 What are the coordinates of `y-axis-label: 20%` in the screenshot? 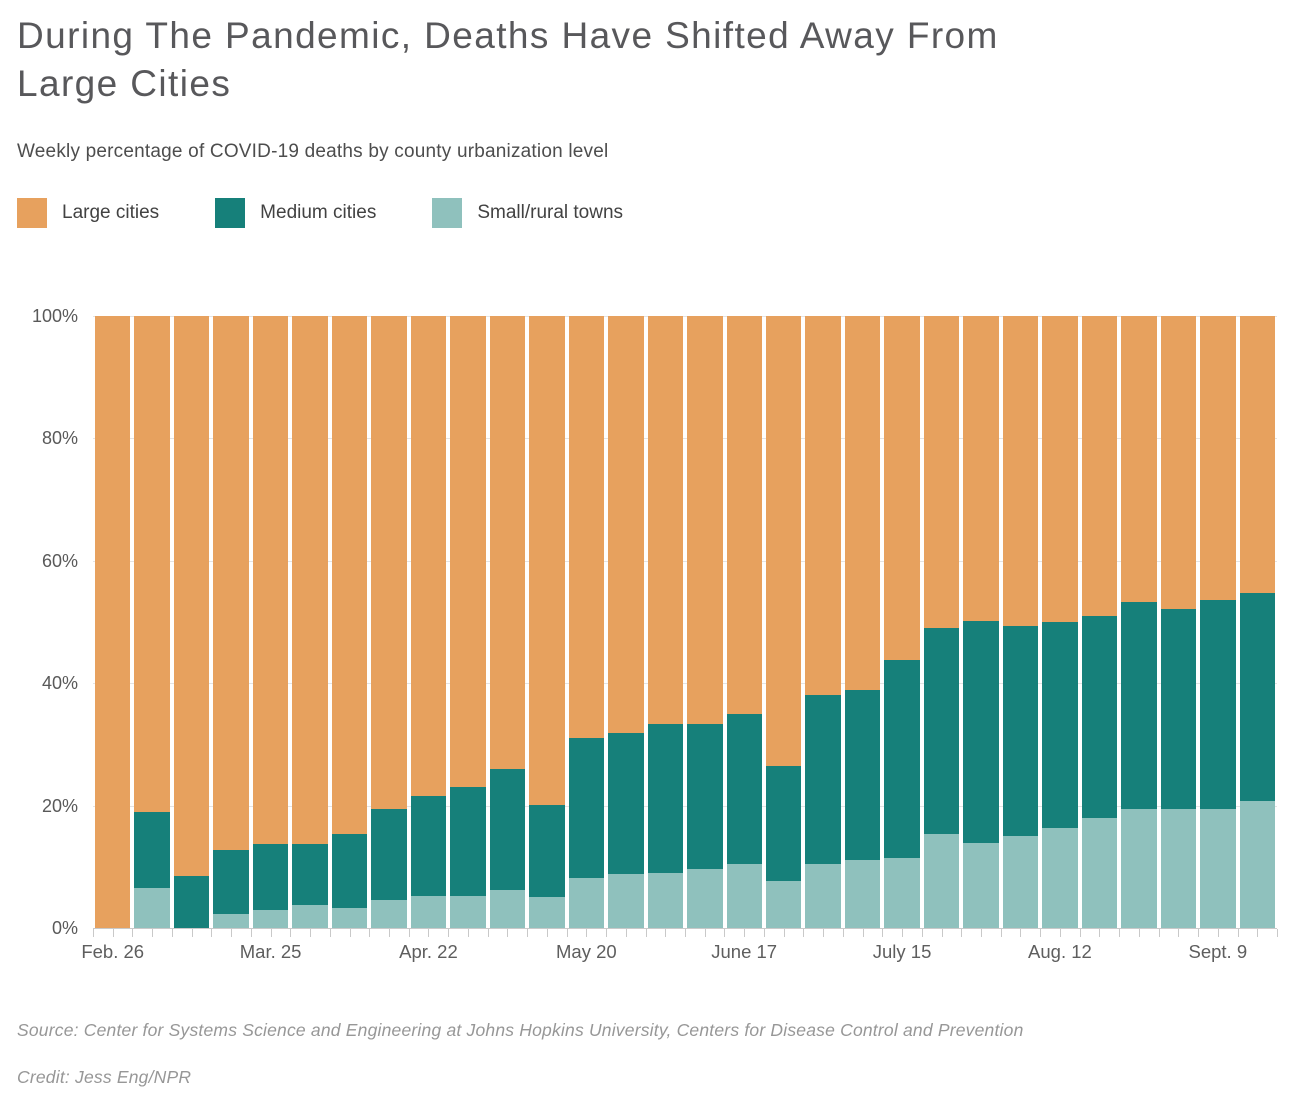 It's located at (59, 805).